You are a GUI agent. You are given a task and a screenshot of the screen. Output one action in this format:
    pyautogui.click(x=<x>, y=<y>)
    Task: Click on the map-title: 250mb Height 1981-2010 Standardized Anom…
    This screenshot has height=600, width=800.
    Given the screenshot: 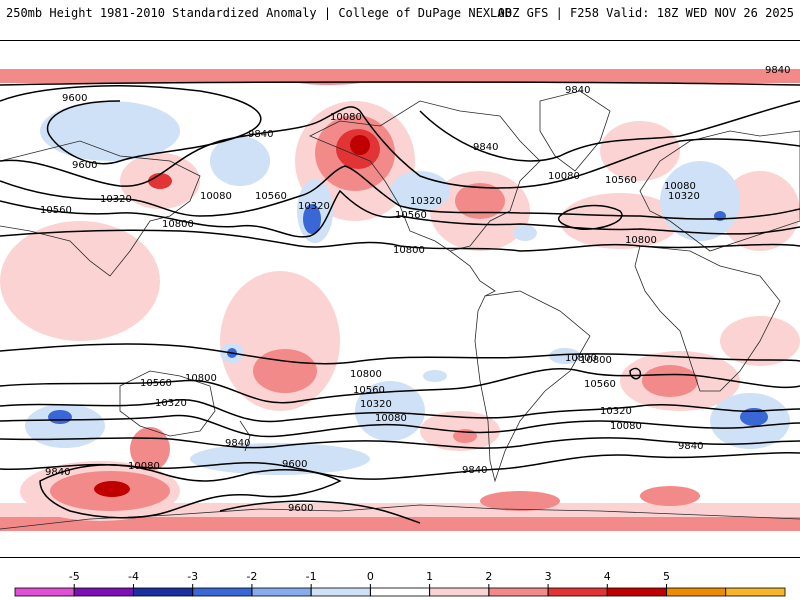 What is the action you would take?
    pyautogui.click(x=259, y=13)
    